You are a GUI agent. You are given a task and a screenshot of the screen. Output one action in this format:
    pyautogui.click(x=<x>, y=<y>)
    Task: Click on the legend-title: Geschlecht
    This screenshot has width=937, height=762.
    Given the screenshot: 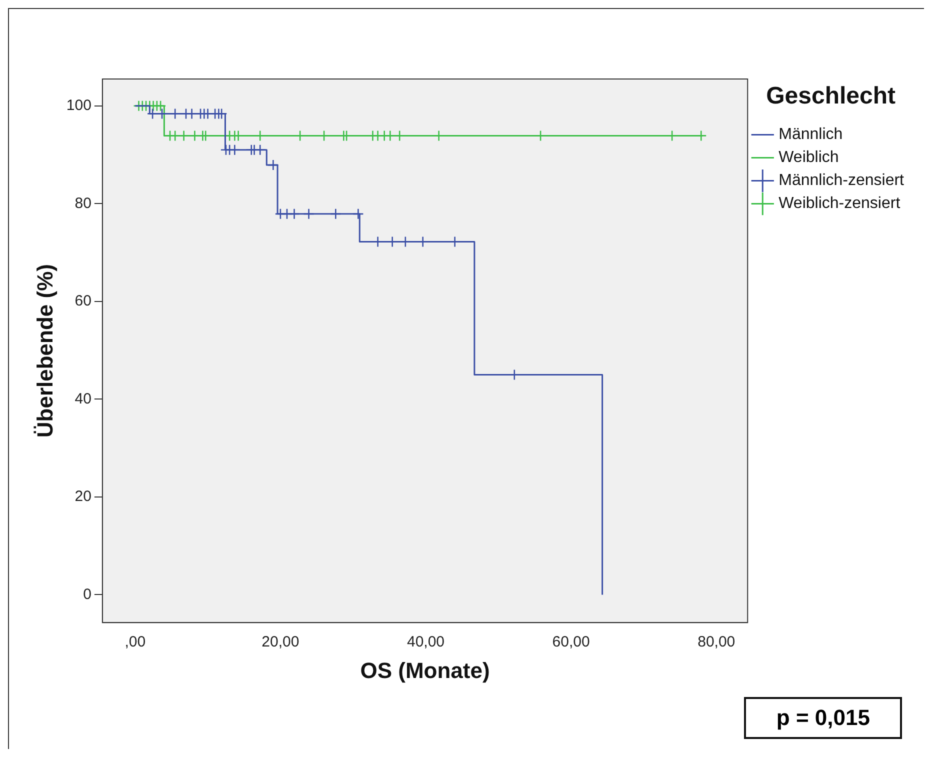 What is the action you would take?
    pyautogui.click(x=831, y=96)
    